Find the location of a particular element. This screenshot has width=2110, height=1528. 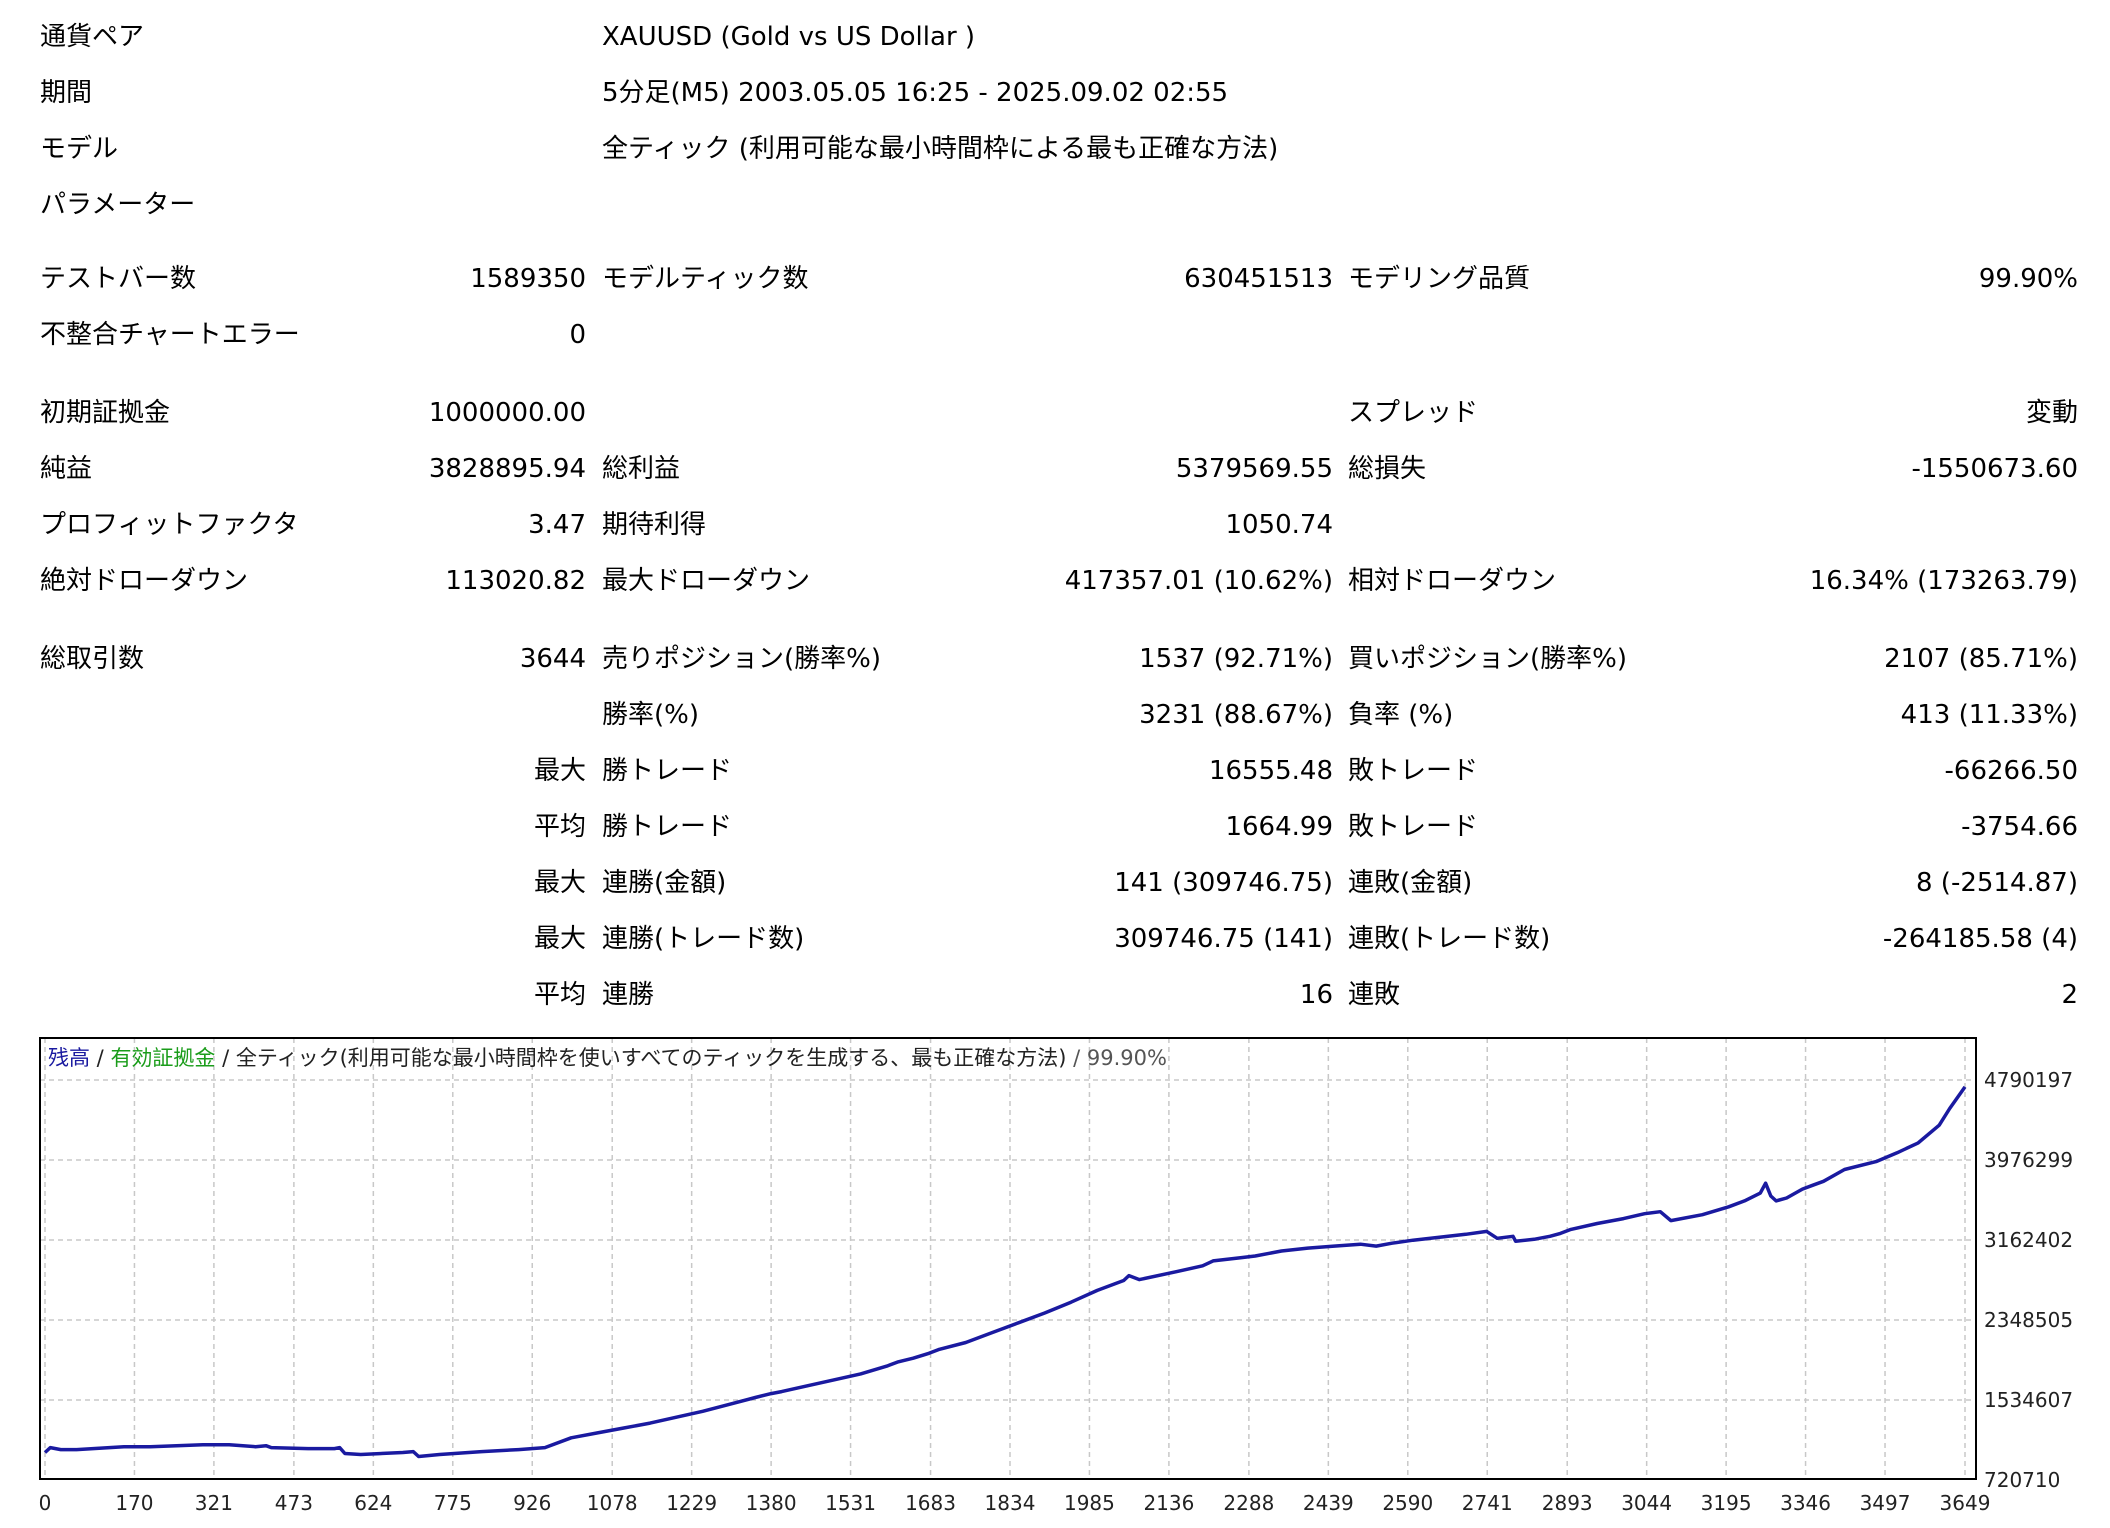

model-label: モデル is located at coordinates (79, 149).